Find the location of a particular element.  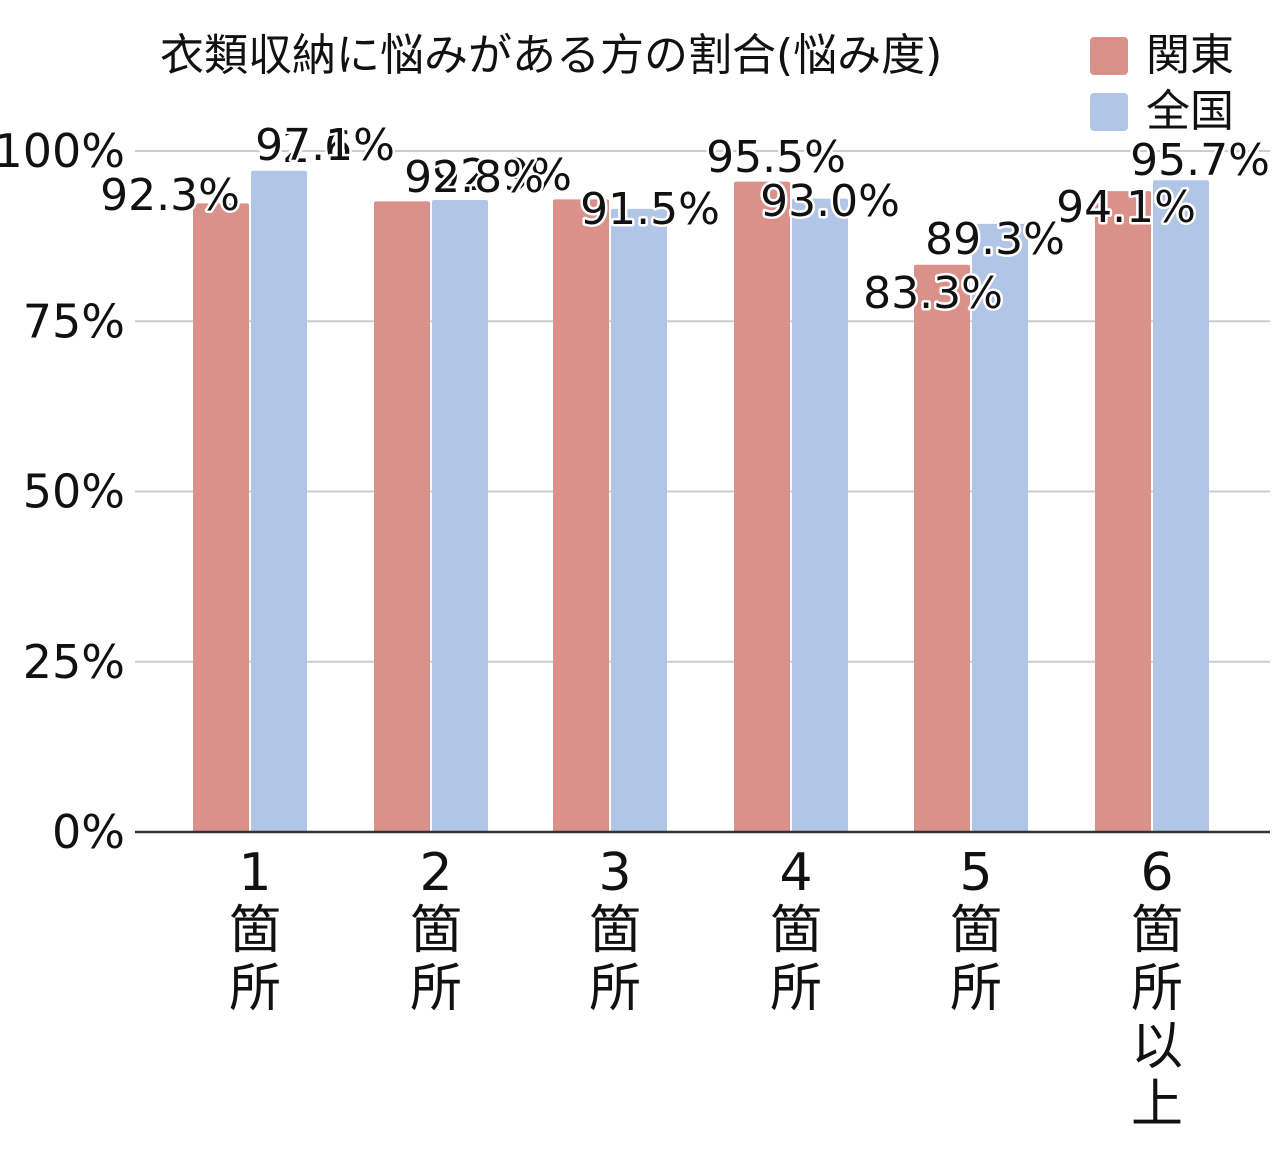

data-label: 97.1% is located at coordinates (325, 145).